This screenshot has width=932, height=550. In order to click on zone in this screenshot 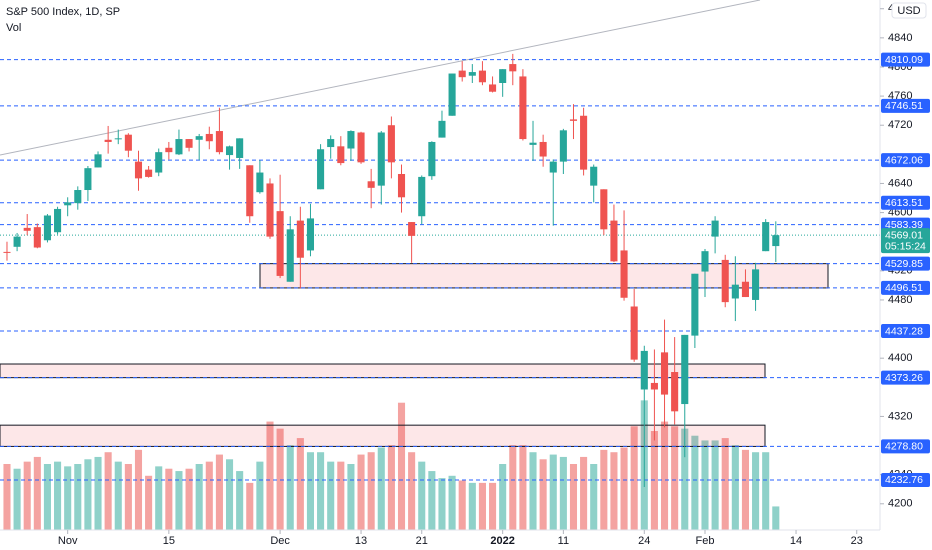, I will do `click(383, 371)`.